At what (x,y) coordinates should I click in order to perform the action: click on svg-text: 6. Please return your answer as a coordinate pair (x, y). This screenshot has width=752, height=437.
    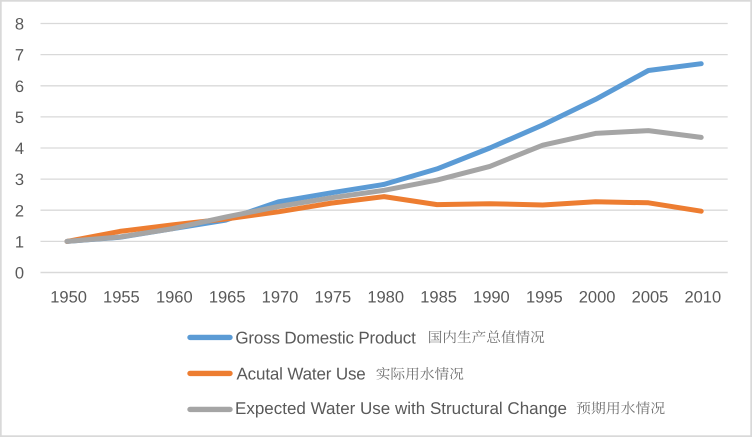
    Looking at the image, I should click on (19, 87).